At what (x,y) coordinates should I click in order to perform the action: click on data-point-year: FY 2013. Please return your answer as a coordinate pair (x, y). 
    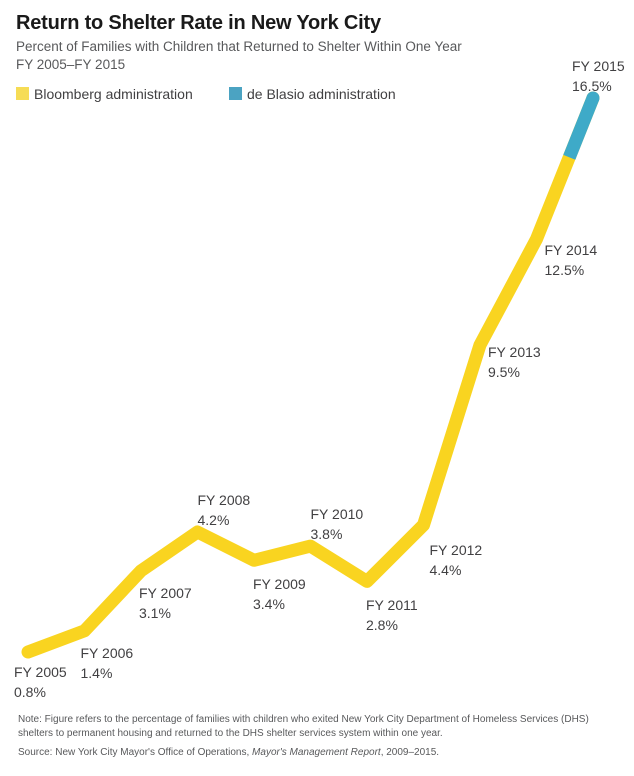
    Looking at the image, I should click on (514, 352).